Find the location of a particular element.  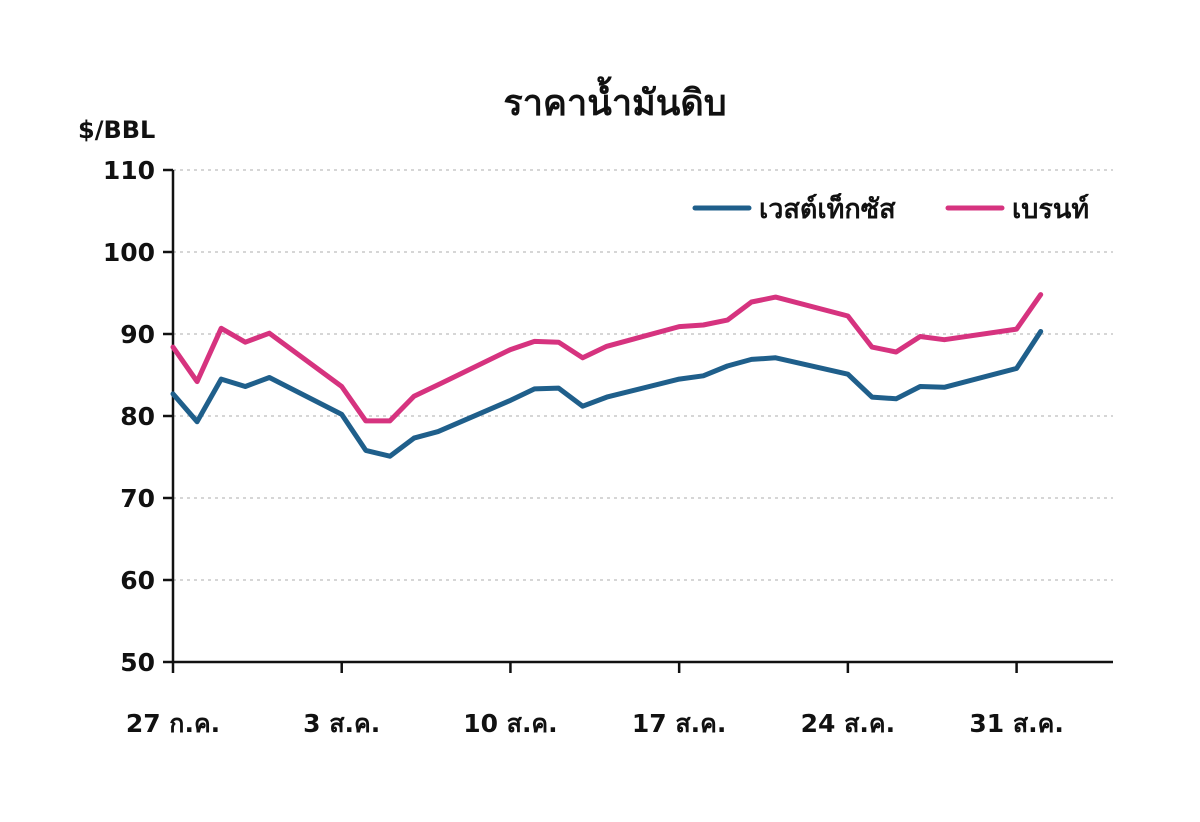

x-tick-label: 27 ก.ค. is located at coordinates (173, 723).